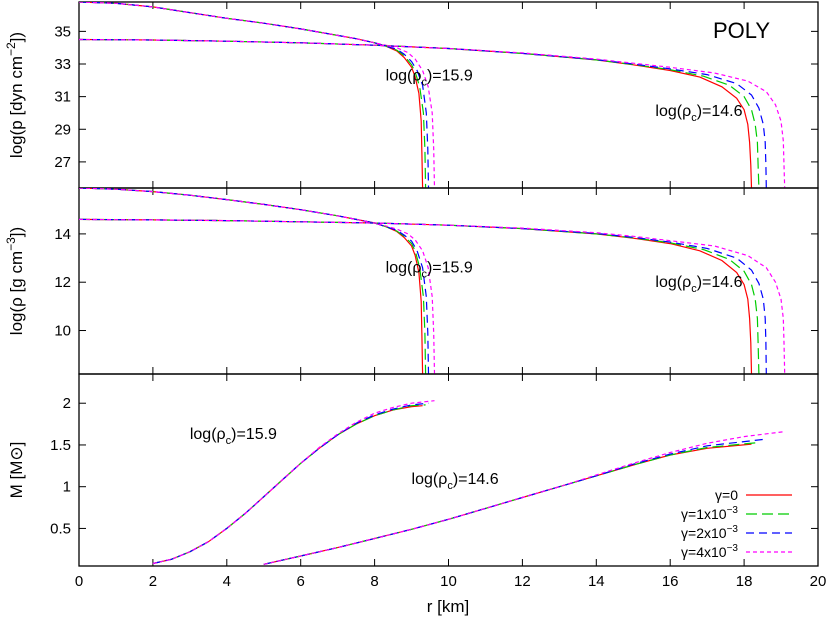  I want to click on x-tick-labels: 0 2 4 6 8 10 12 14 16 18 20, so click(451, 581).